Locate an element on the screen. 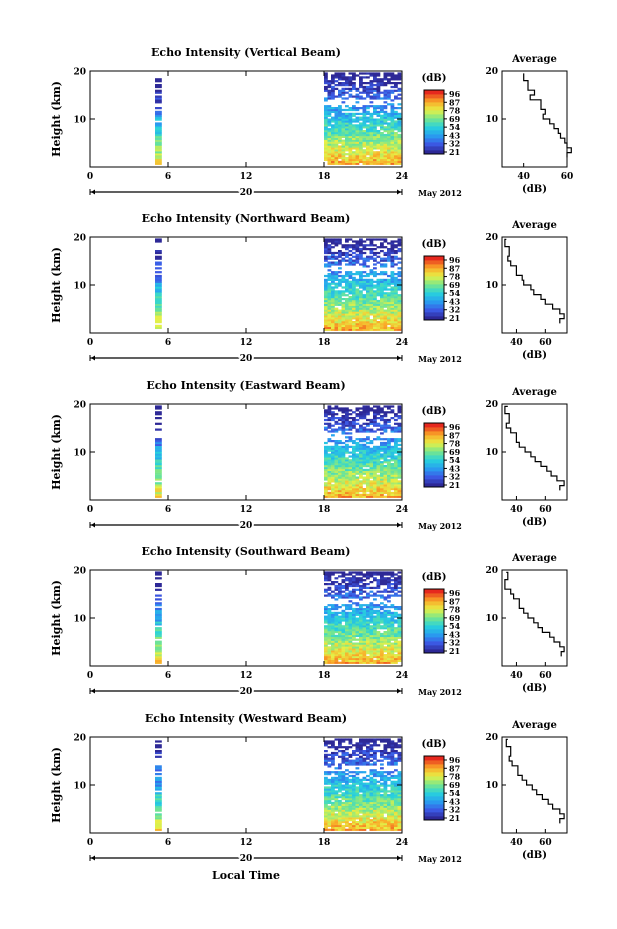 Image resolution: width=617 pixels, height=929 pixels. panel-title: Echo Intensity (Eastward Beam) is located at coordinates (245, 385).